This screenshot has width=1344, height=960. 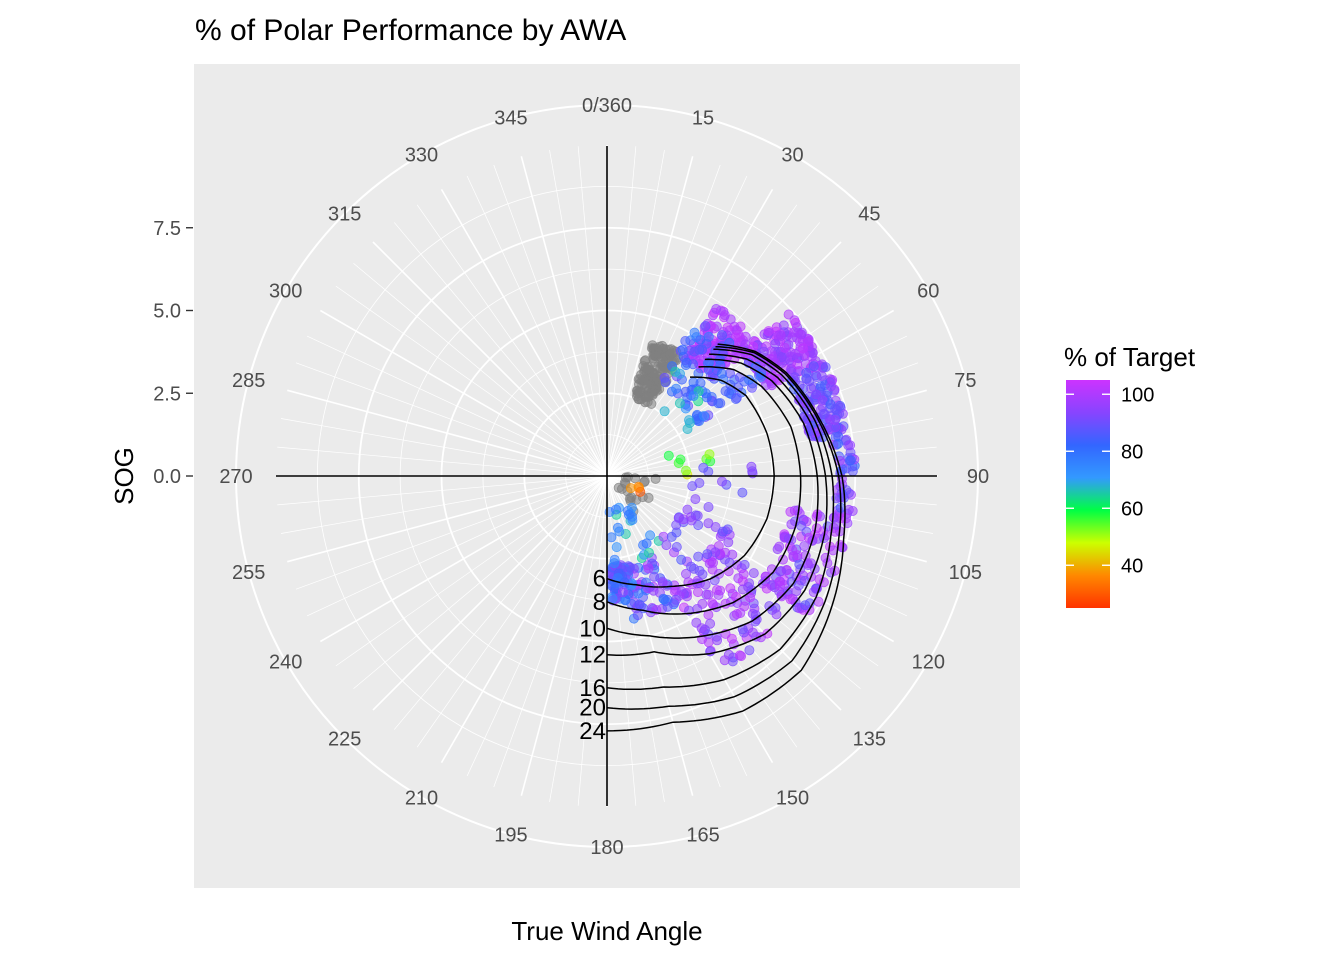 I want to click on polar-curve-label: 12, so click(x=592, y=655).